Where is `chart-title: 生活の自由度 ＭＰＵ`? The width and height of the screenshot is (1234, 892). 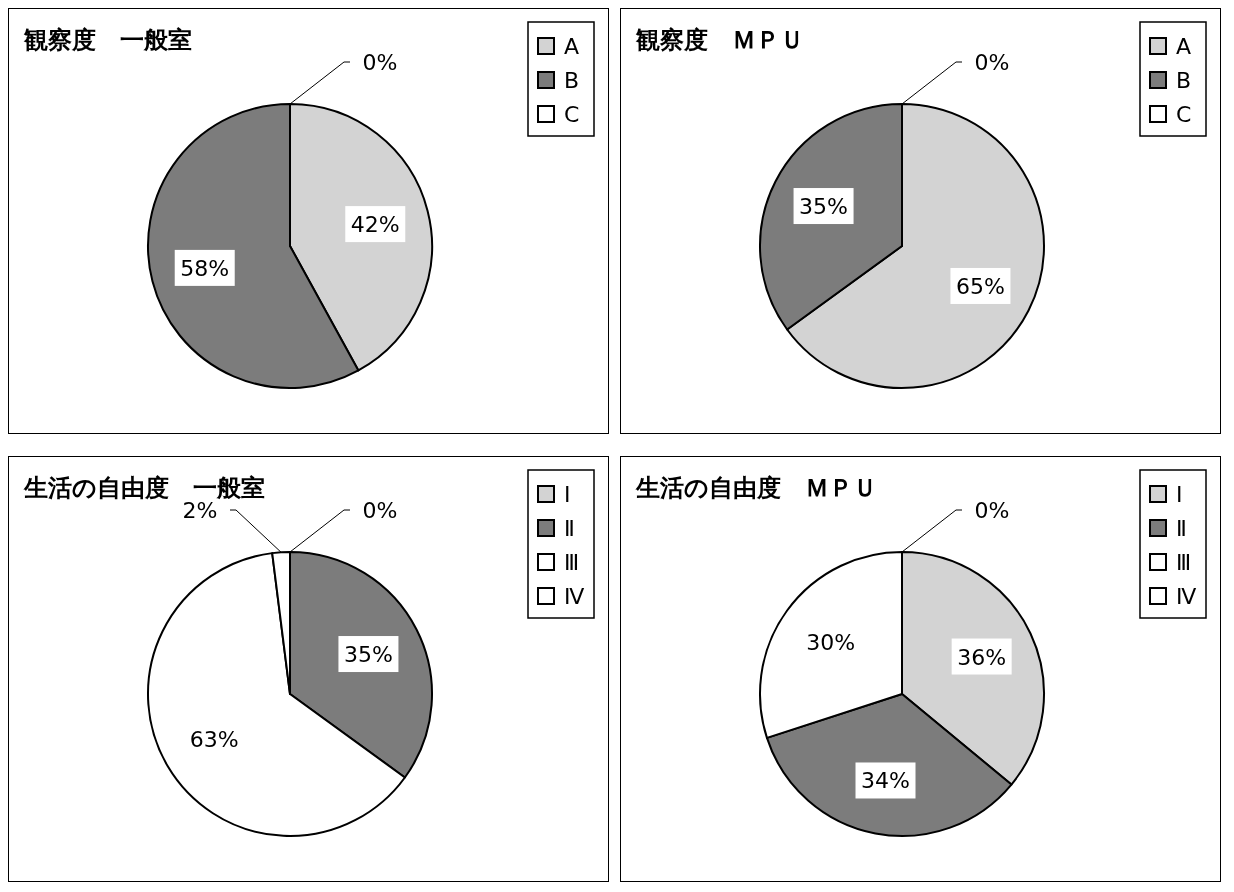 chart-title: 生活の自由度 ＭＰＵ is located at coordinates (756, 488).